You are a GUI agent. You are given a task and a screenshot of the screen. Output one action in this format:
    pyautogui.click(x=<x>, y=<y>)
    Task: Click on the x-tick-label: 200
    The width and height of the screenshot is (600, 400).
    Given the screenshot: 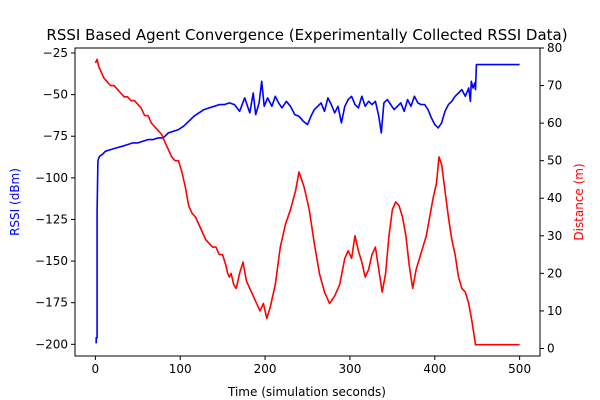 What is the action you would take?
    pyautogui.click(x=265, y=369)
    